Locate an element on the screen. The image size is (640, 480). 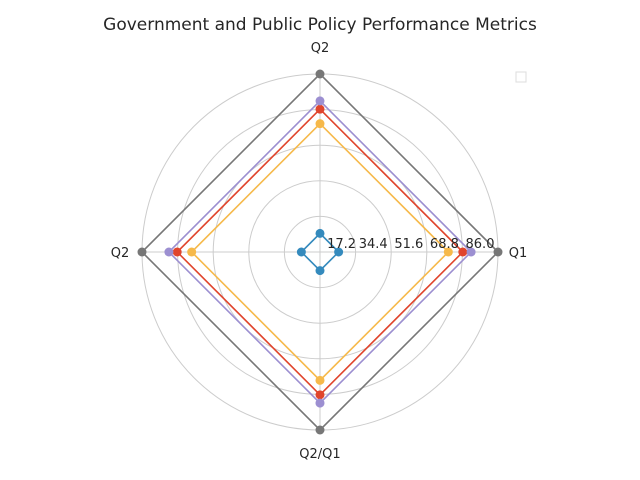
radial-ticks: 17.2 34.4 51.6 68.8 86.0 is located at coordinates (410, 244).